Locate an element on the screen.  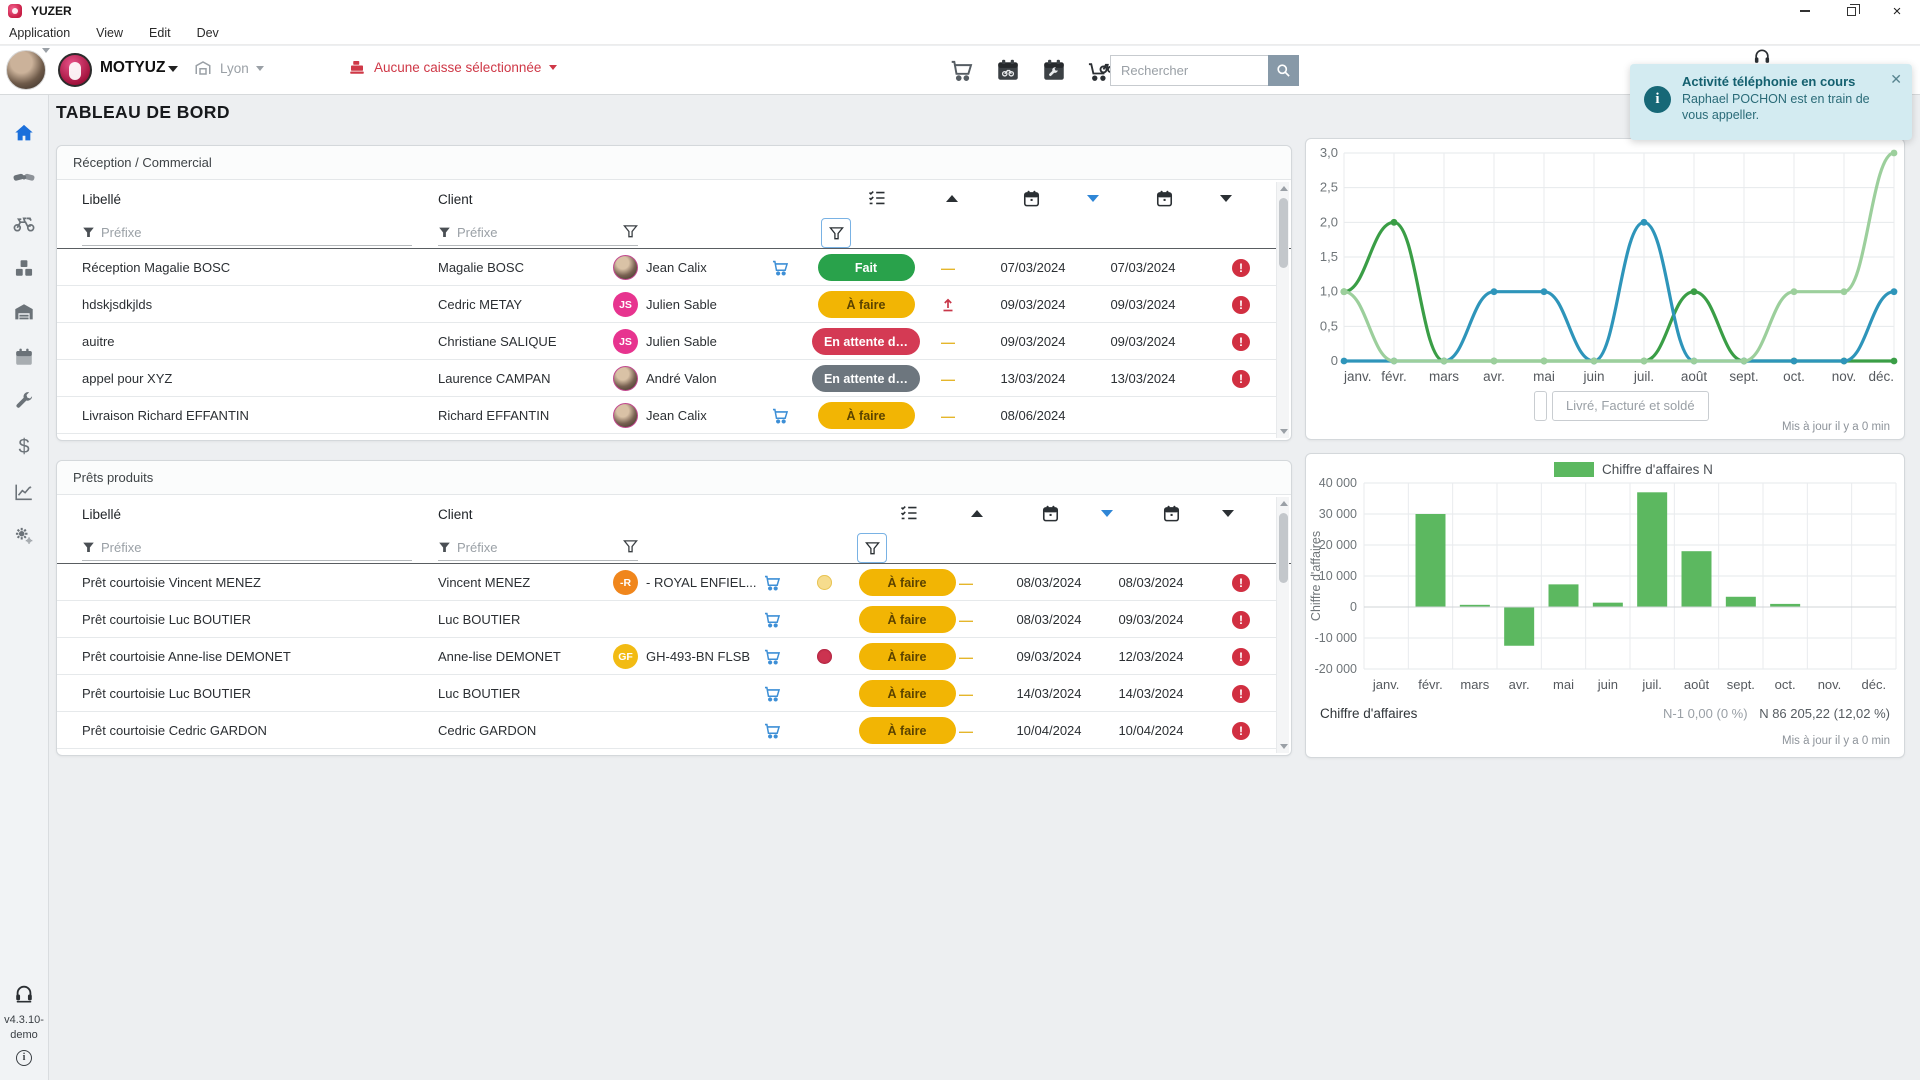
planning-moto-button is located at coordinates (1008, 70).